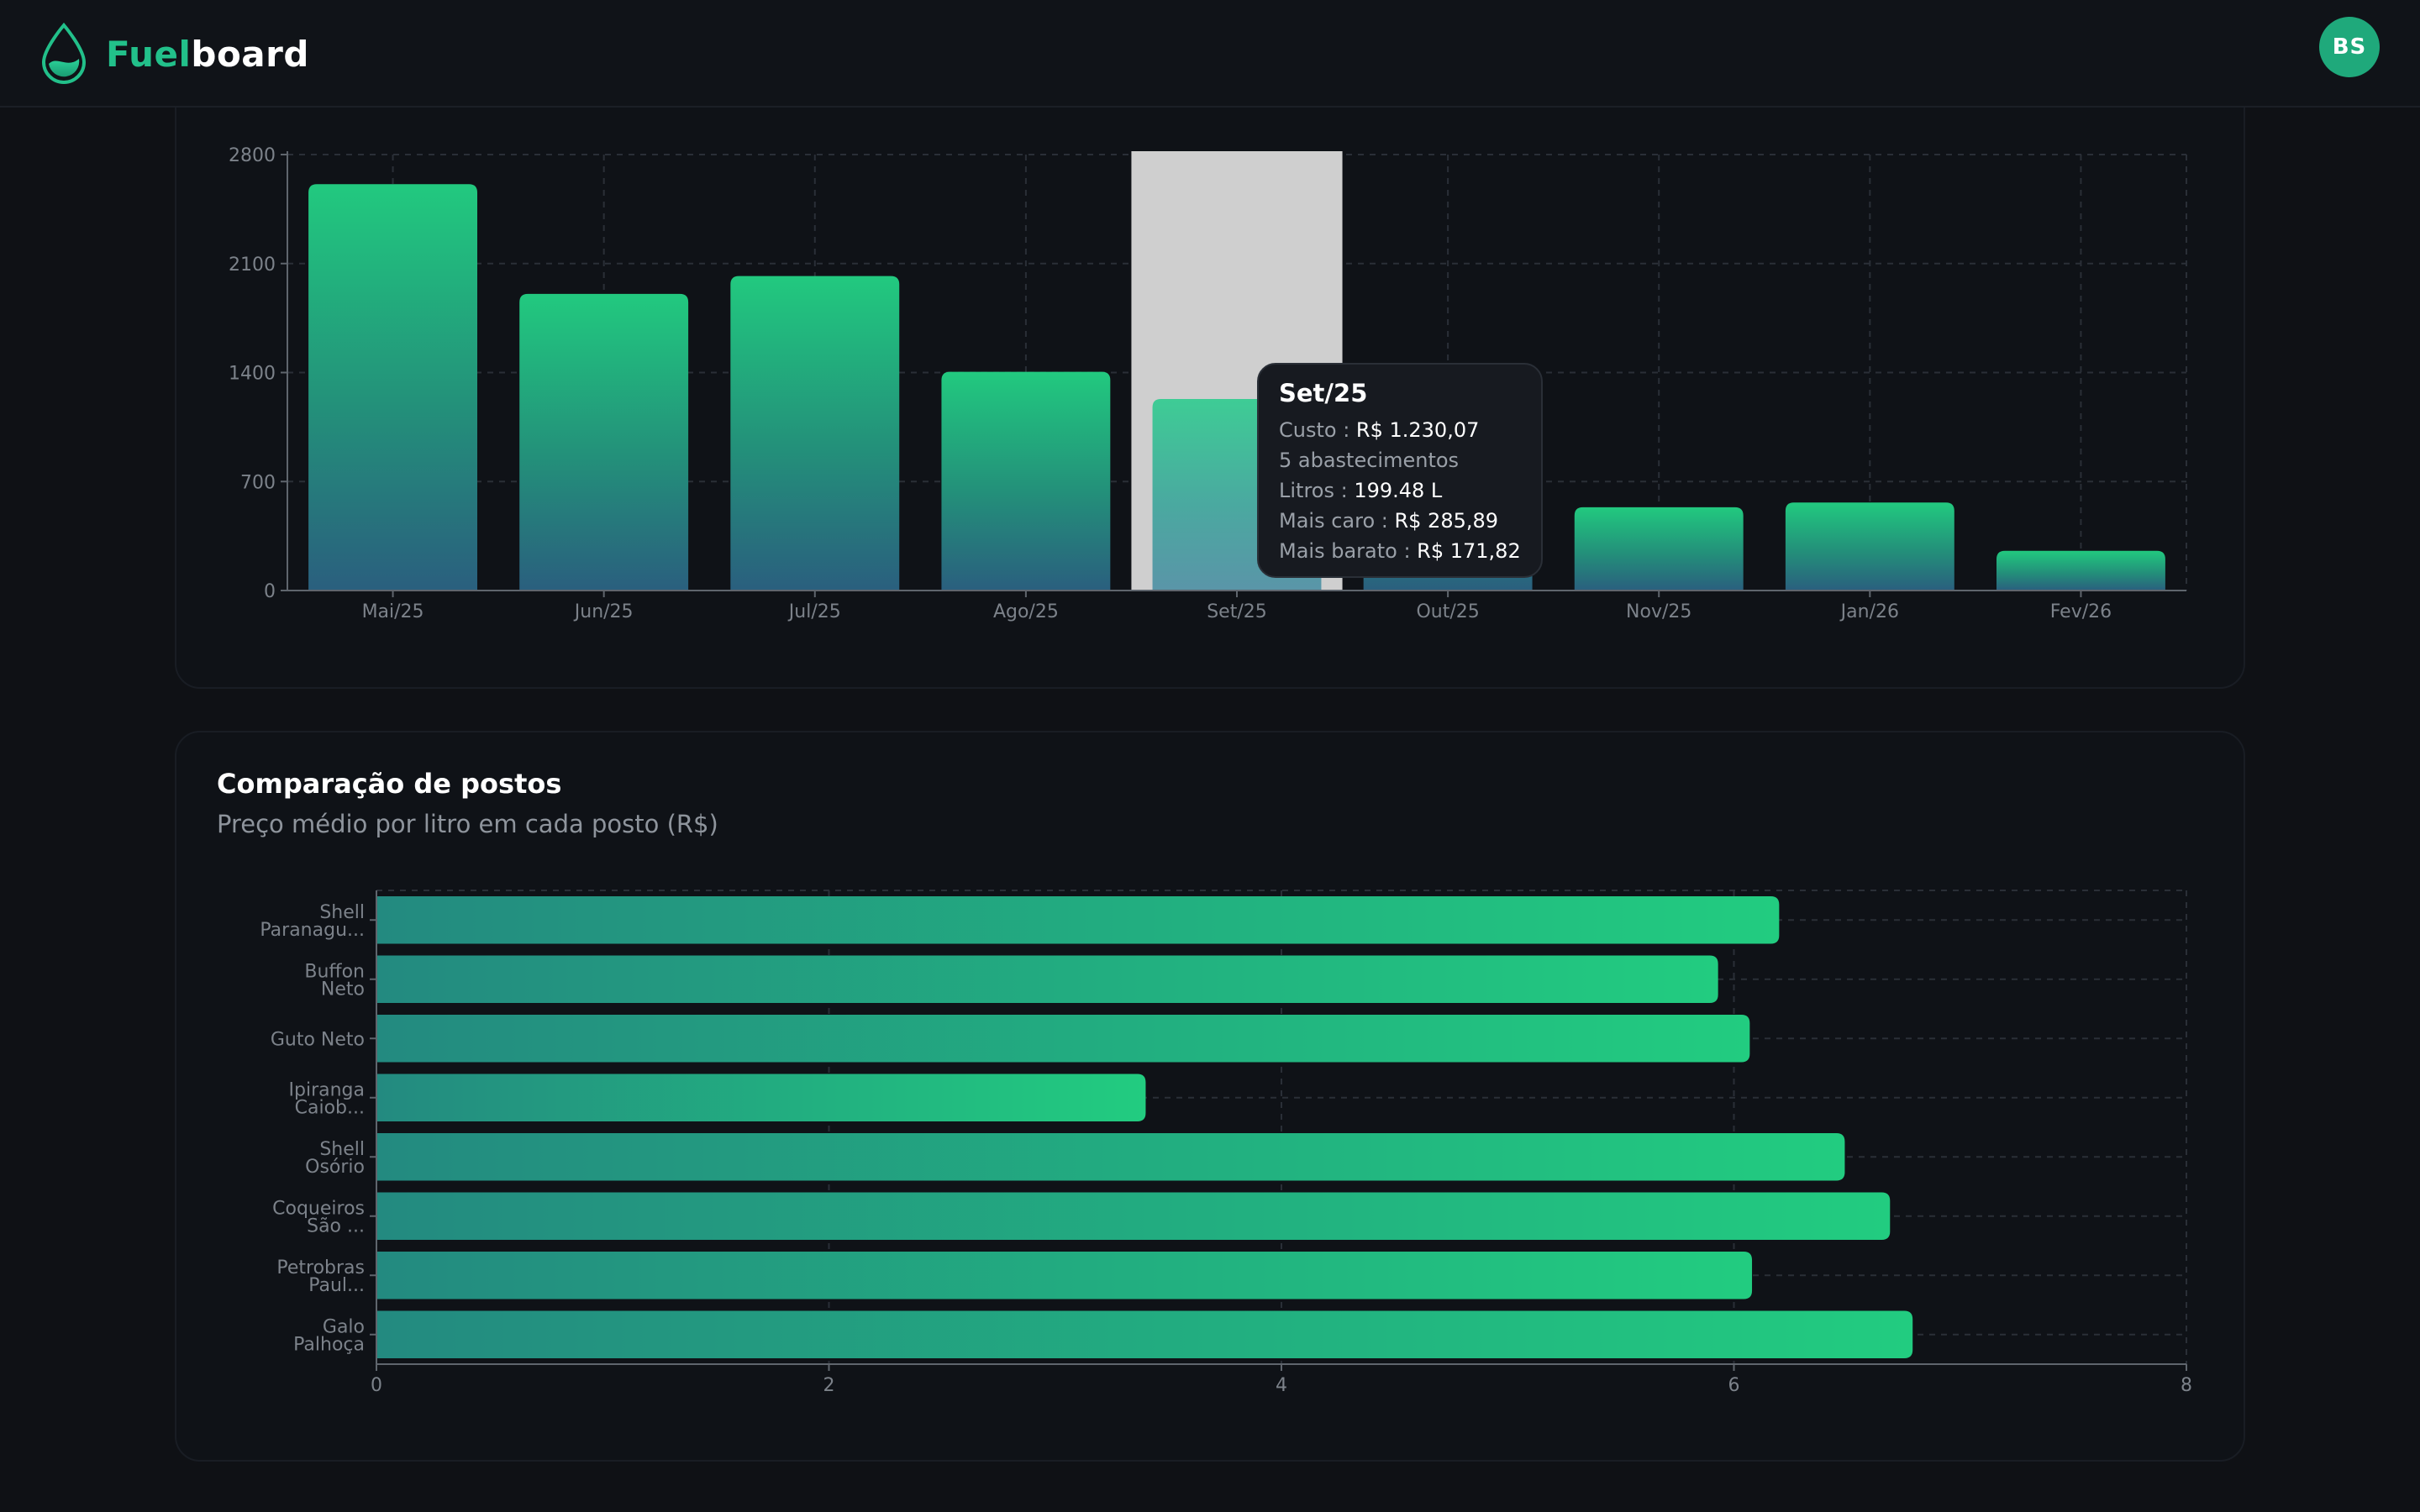  Describe the element at coordinates (270, 591) in the screenshot. I see `y-tick-label: 0` at that location.